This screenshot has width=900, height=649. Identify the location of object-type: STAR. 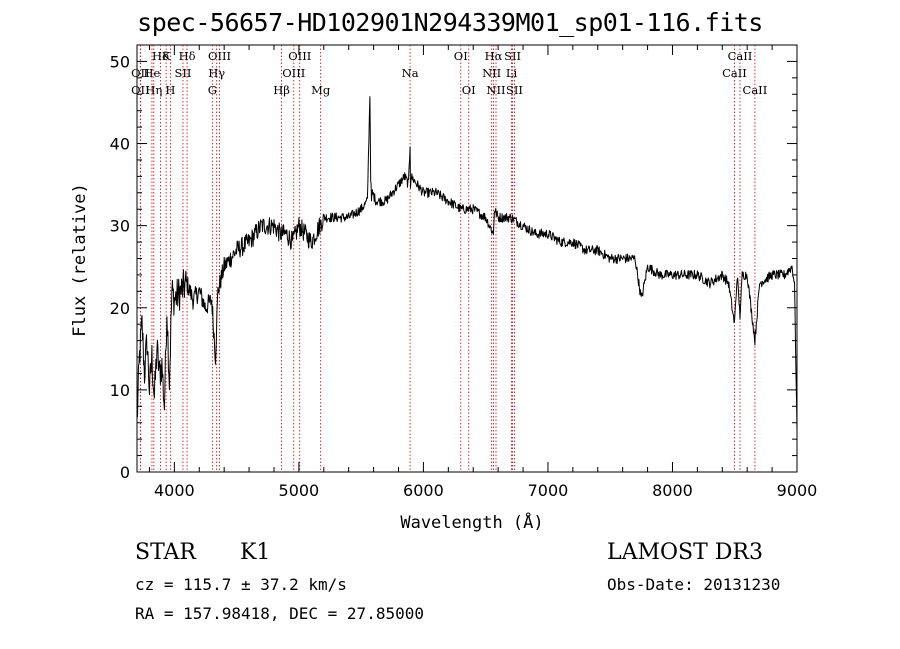
(165, 552).